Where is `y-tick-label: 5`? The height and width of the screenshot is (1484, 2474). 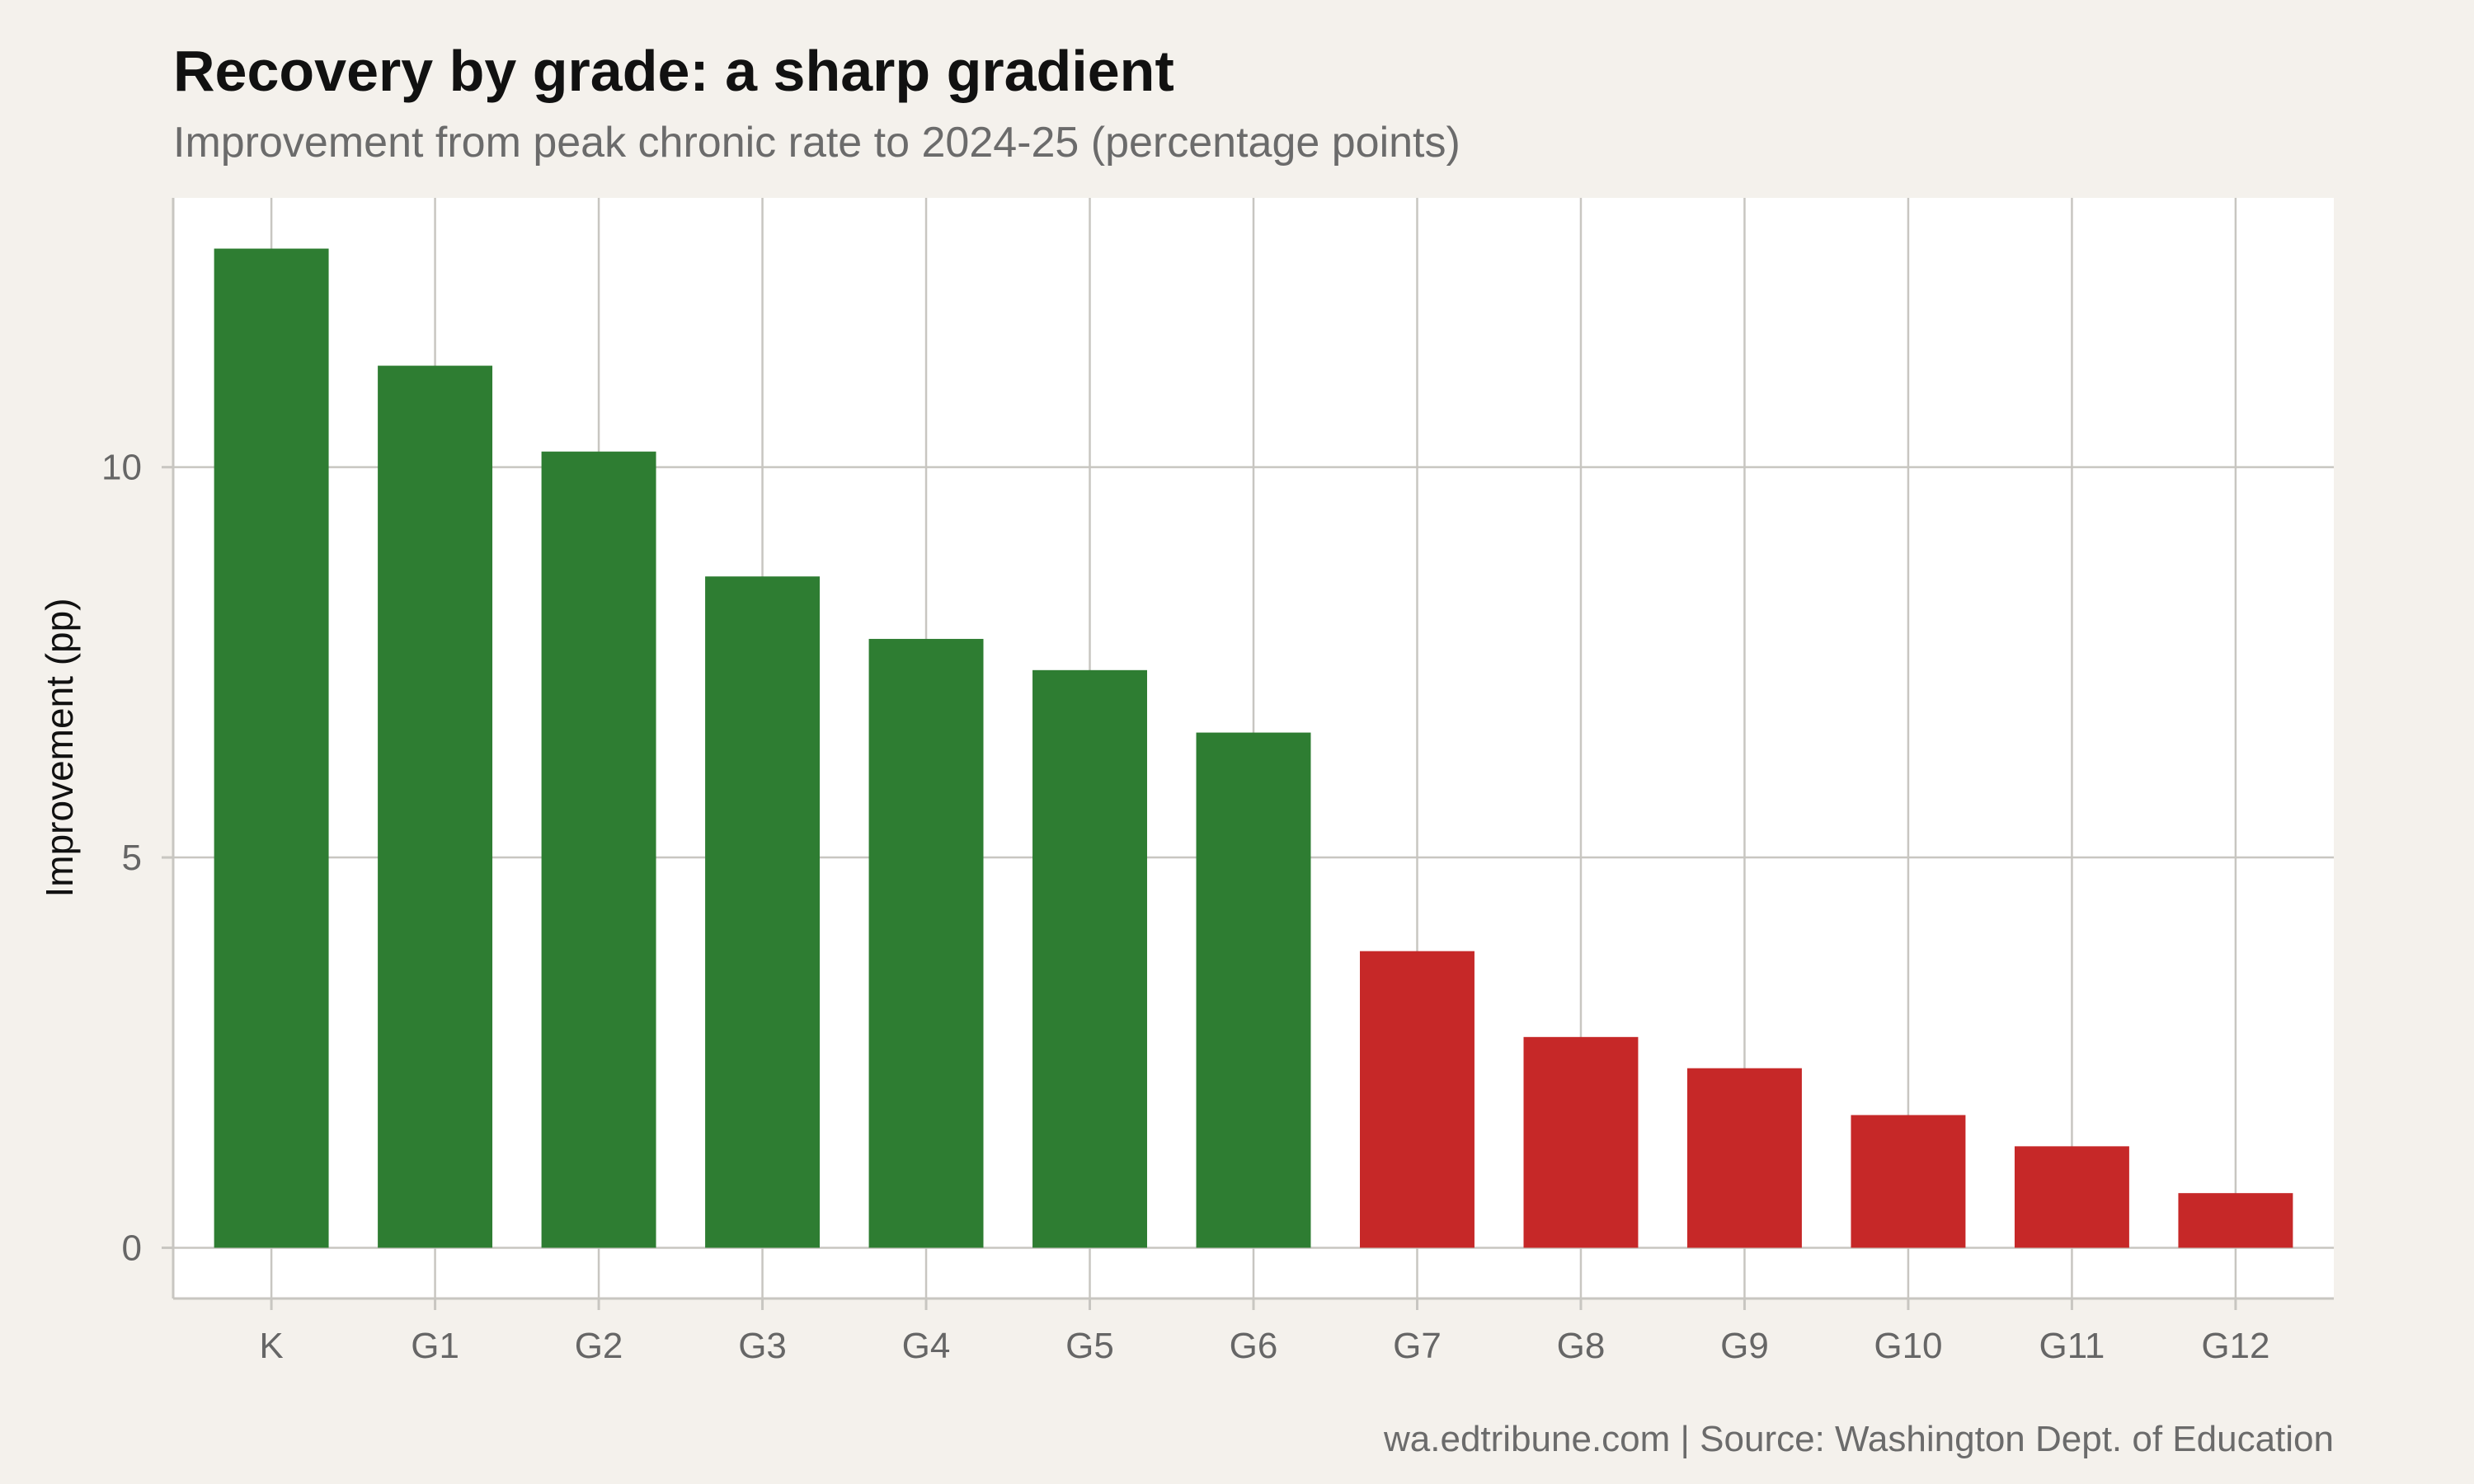 y-tick-label: 5 is located at coordinates (132, 858).